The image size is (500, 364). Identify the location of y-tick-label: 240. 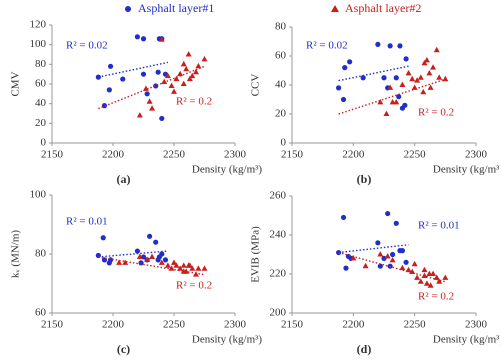
(278, 235).